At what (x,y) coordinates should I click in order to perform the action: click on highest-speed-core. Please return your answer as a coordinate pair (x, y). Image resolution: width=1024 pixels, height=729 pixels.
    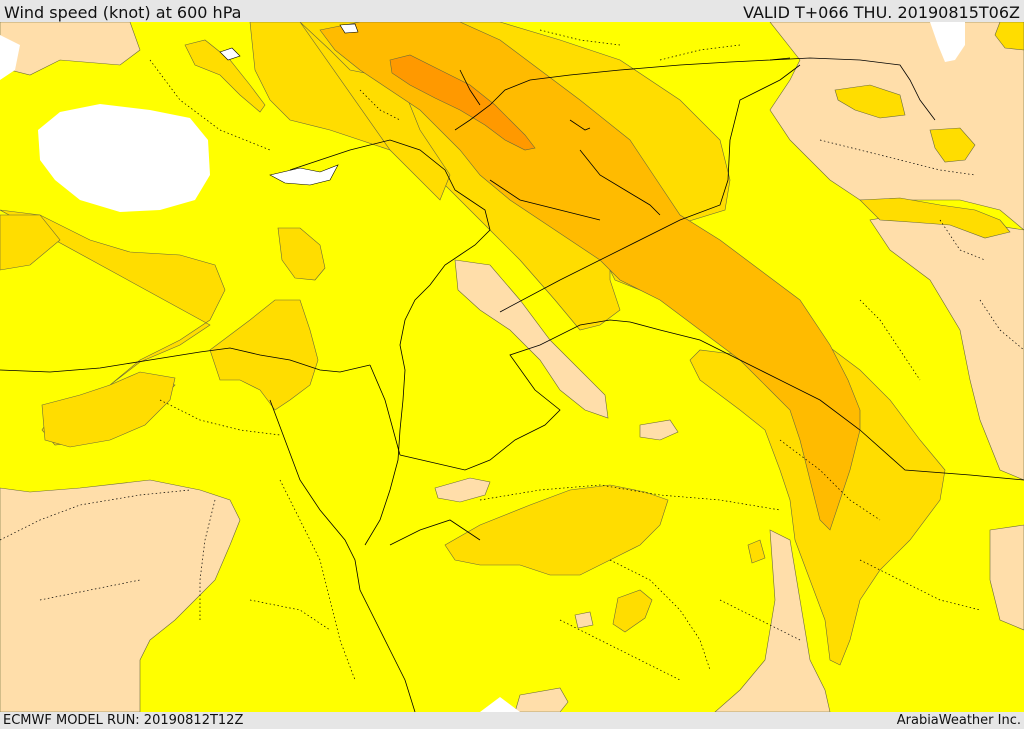
    Looking at the image, I should click on (462, 102).